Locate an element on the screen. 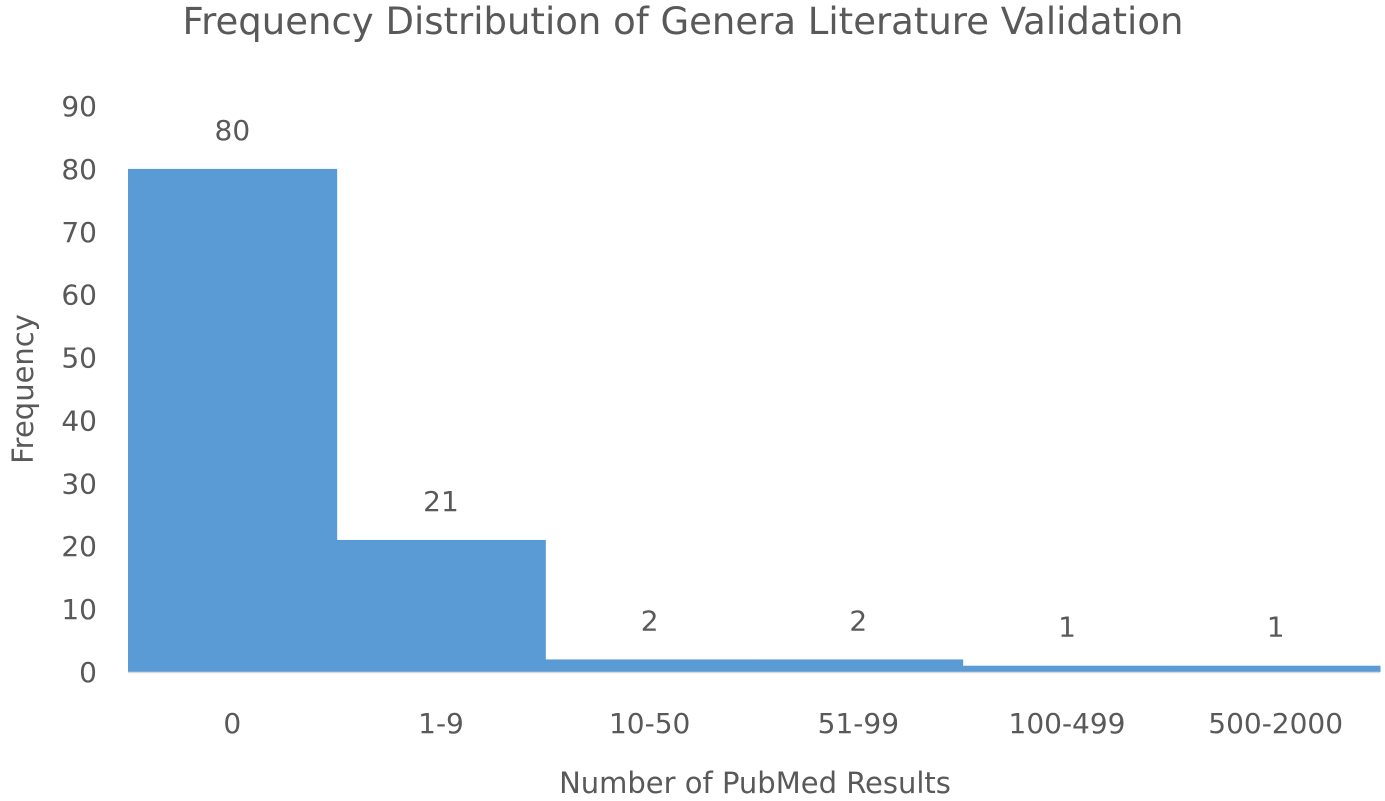  data-label: 80 is located at coordinates (233, 130).